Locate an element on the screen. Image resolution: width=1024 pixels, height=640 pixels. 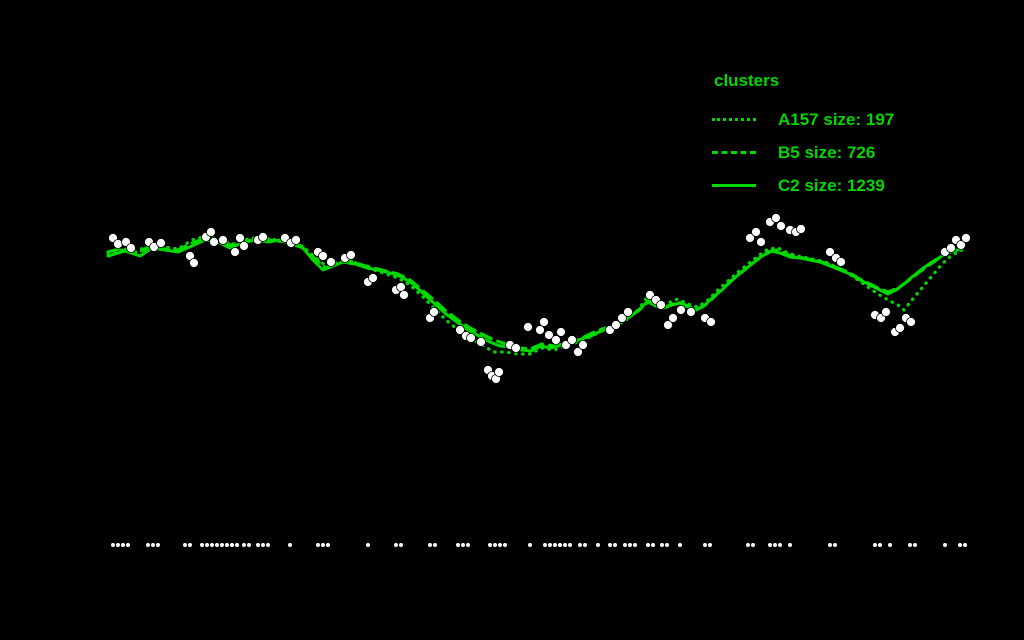
legend-label: C2 size: 1239 is located at coordinates (831, 185).